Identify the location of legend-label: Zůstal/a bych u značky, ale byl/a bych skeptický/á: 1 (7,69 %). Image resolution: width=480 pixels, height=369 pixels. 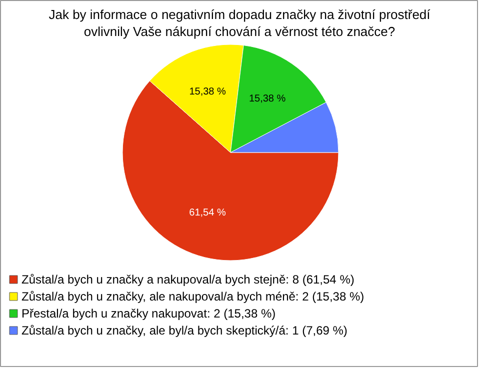
(185, 331).